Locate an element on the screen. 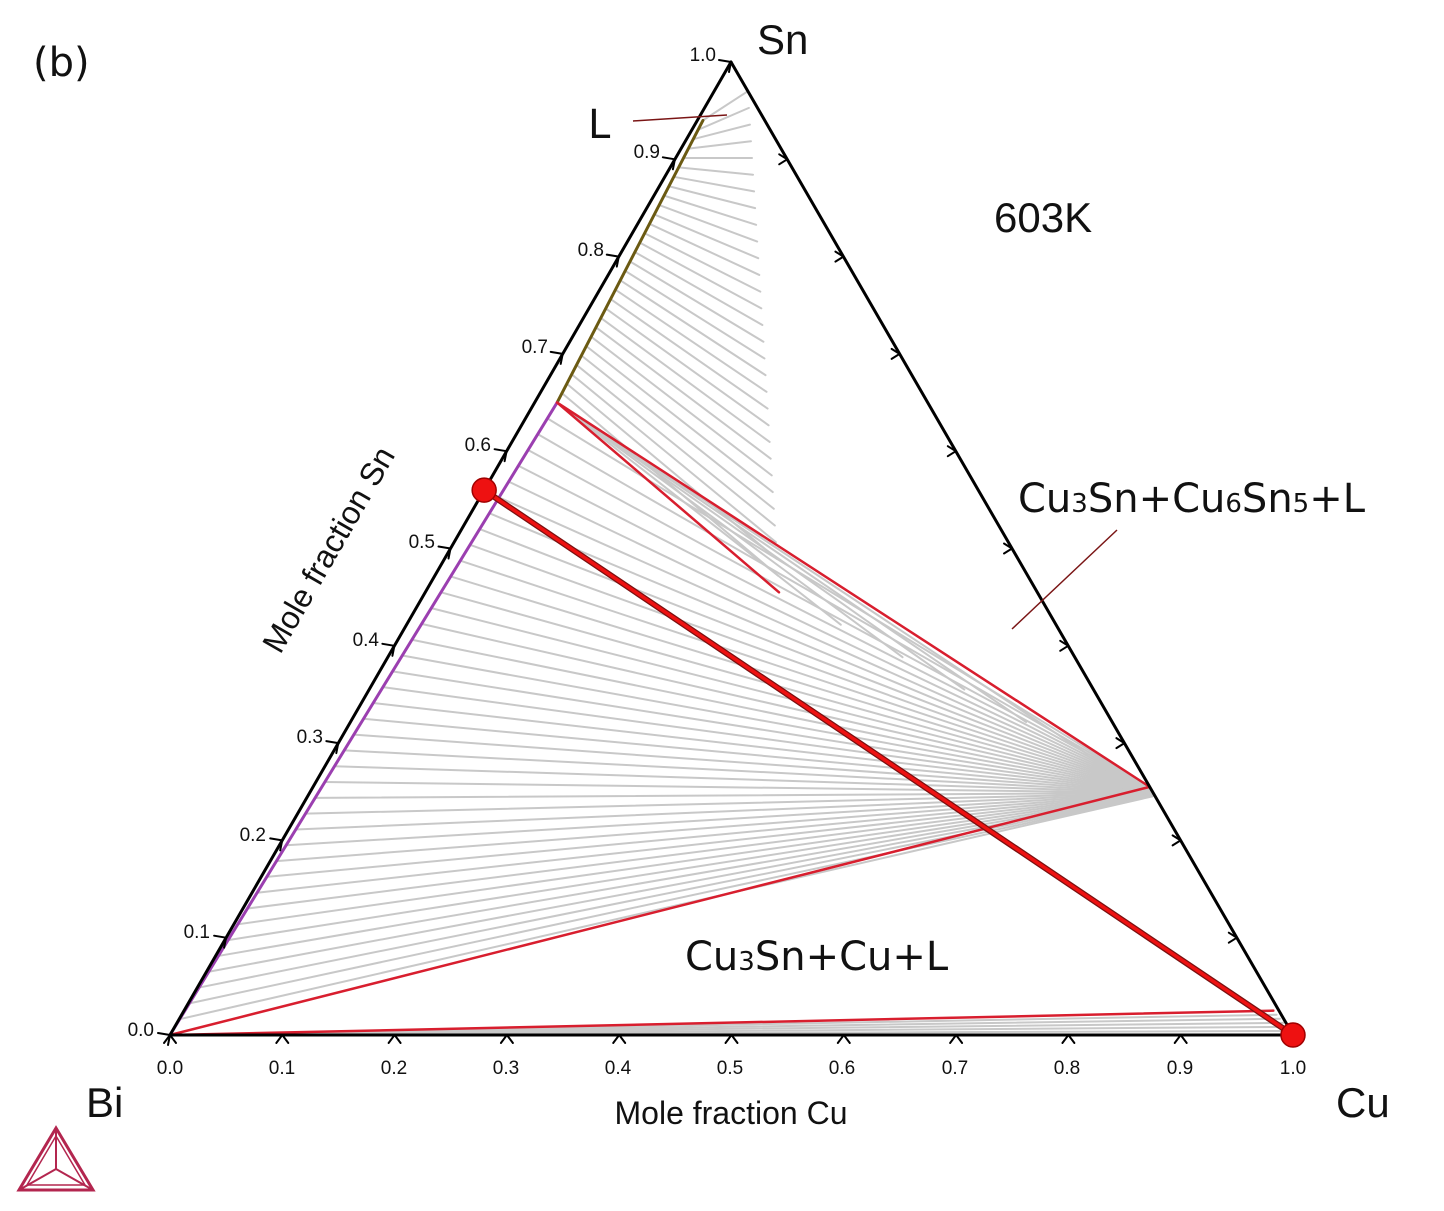 The width and height of the screenshot is (1444, 1211). region-label-cu3sn-cu6sn5-l: Cu3Sn+Cu6Sn5+L is located at coordinates (1192, 499).